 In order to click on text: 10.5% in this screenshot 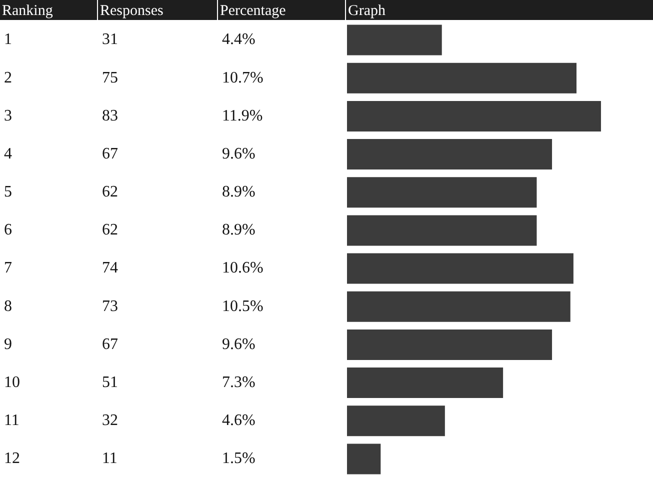, I will do `click(243, 306)`.